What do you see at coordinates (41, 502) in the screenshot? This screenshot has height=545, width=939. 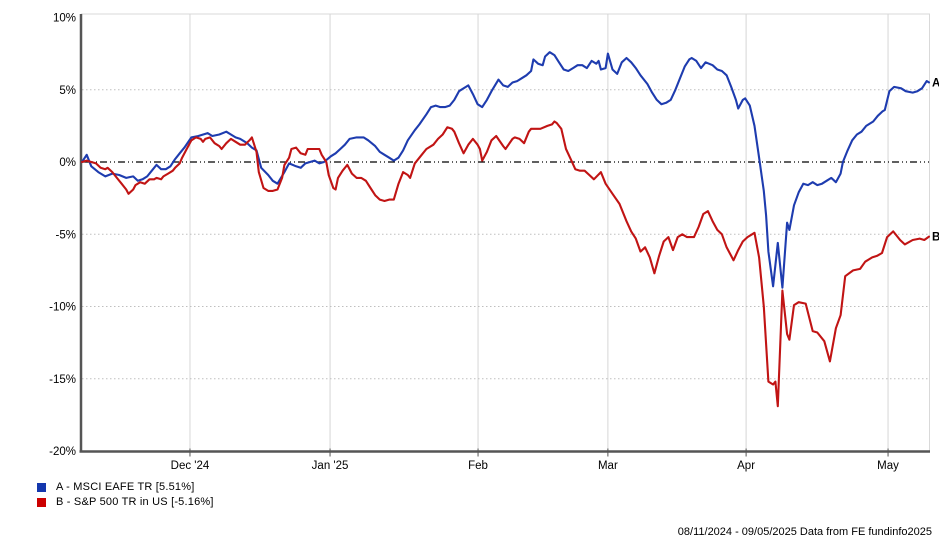 I see `legend-swatch-b-icon` at bounding box center [41, 502].